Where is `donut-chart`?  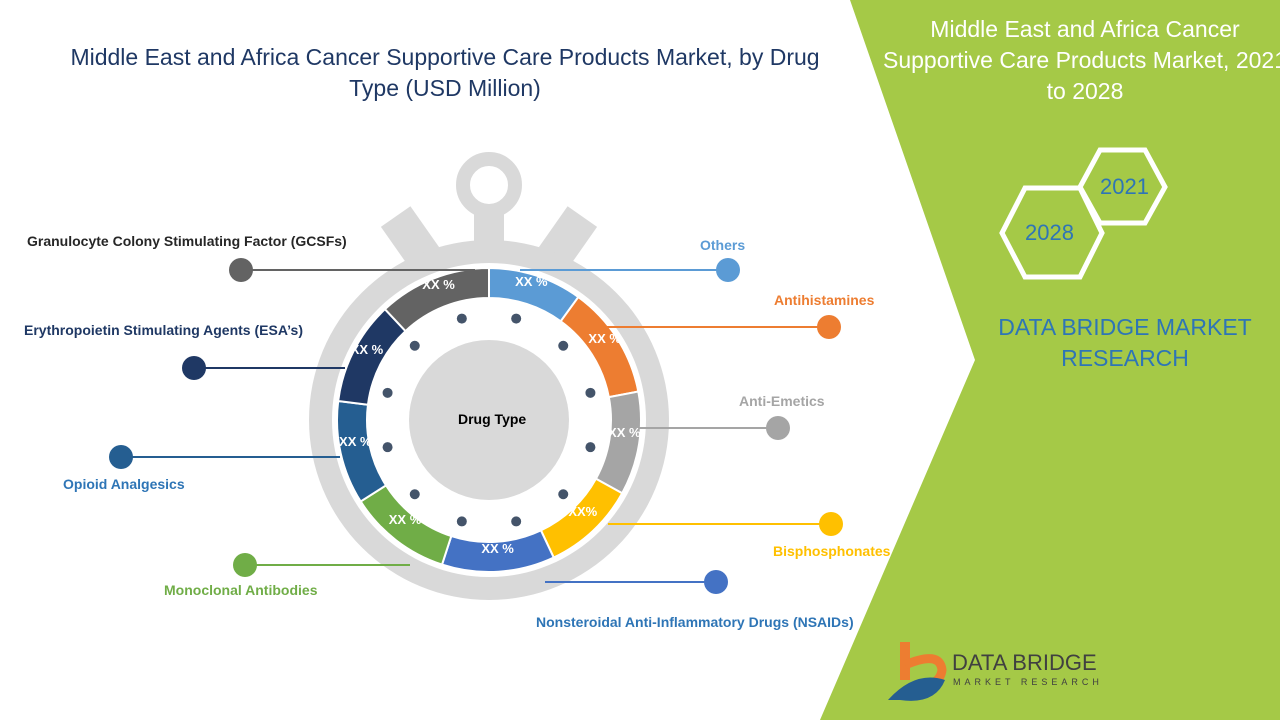 donut-chart is located at coordinates (489, 419).